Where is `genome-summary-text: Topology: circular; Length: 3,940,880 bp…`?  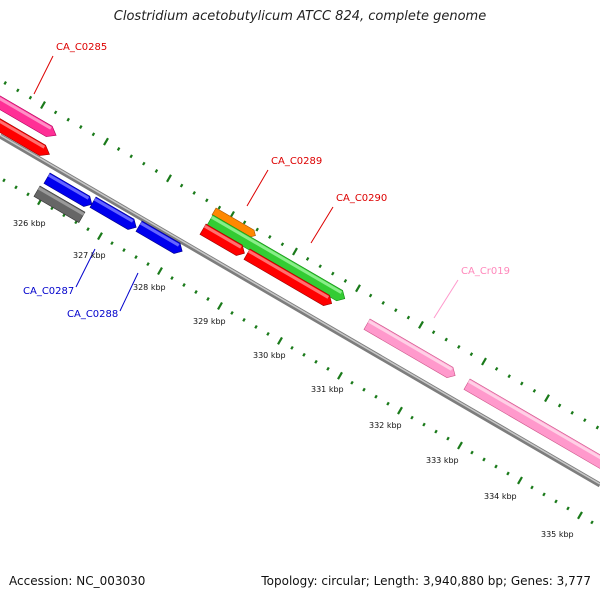 genome-summary-text: Topology: circular; Length: 3,940,880 bp… is located at coordinates (426, 581).